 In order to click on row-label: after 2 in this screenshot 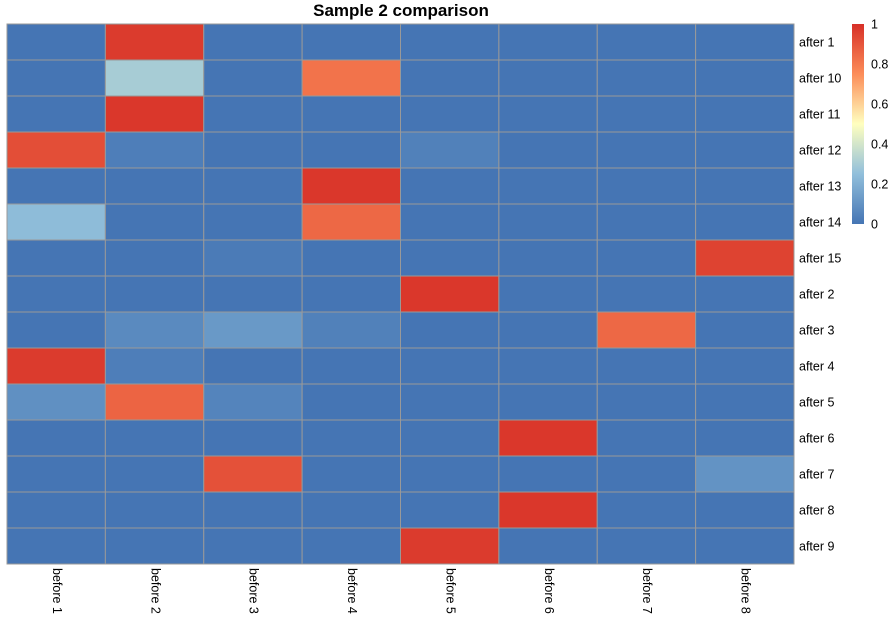, I will do `click(816, 295)`.